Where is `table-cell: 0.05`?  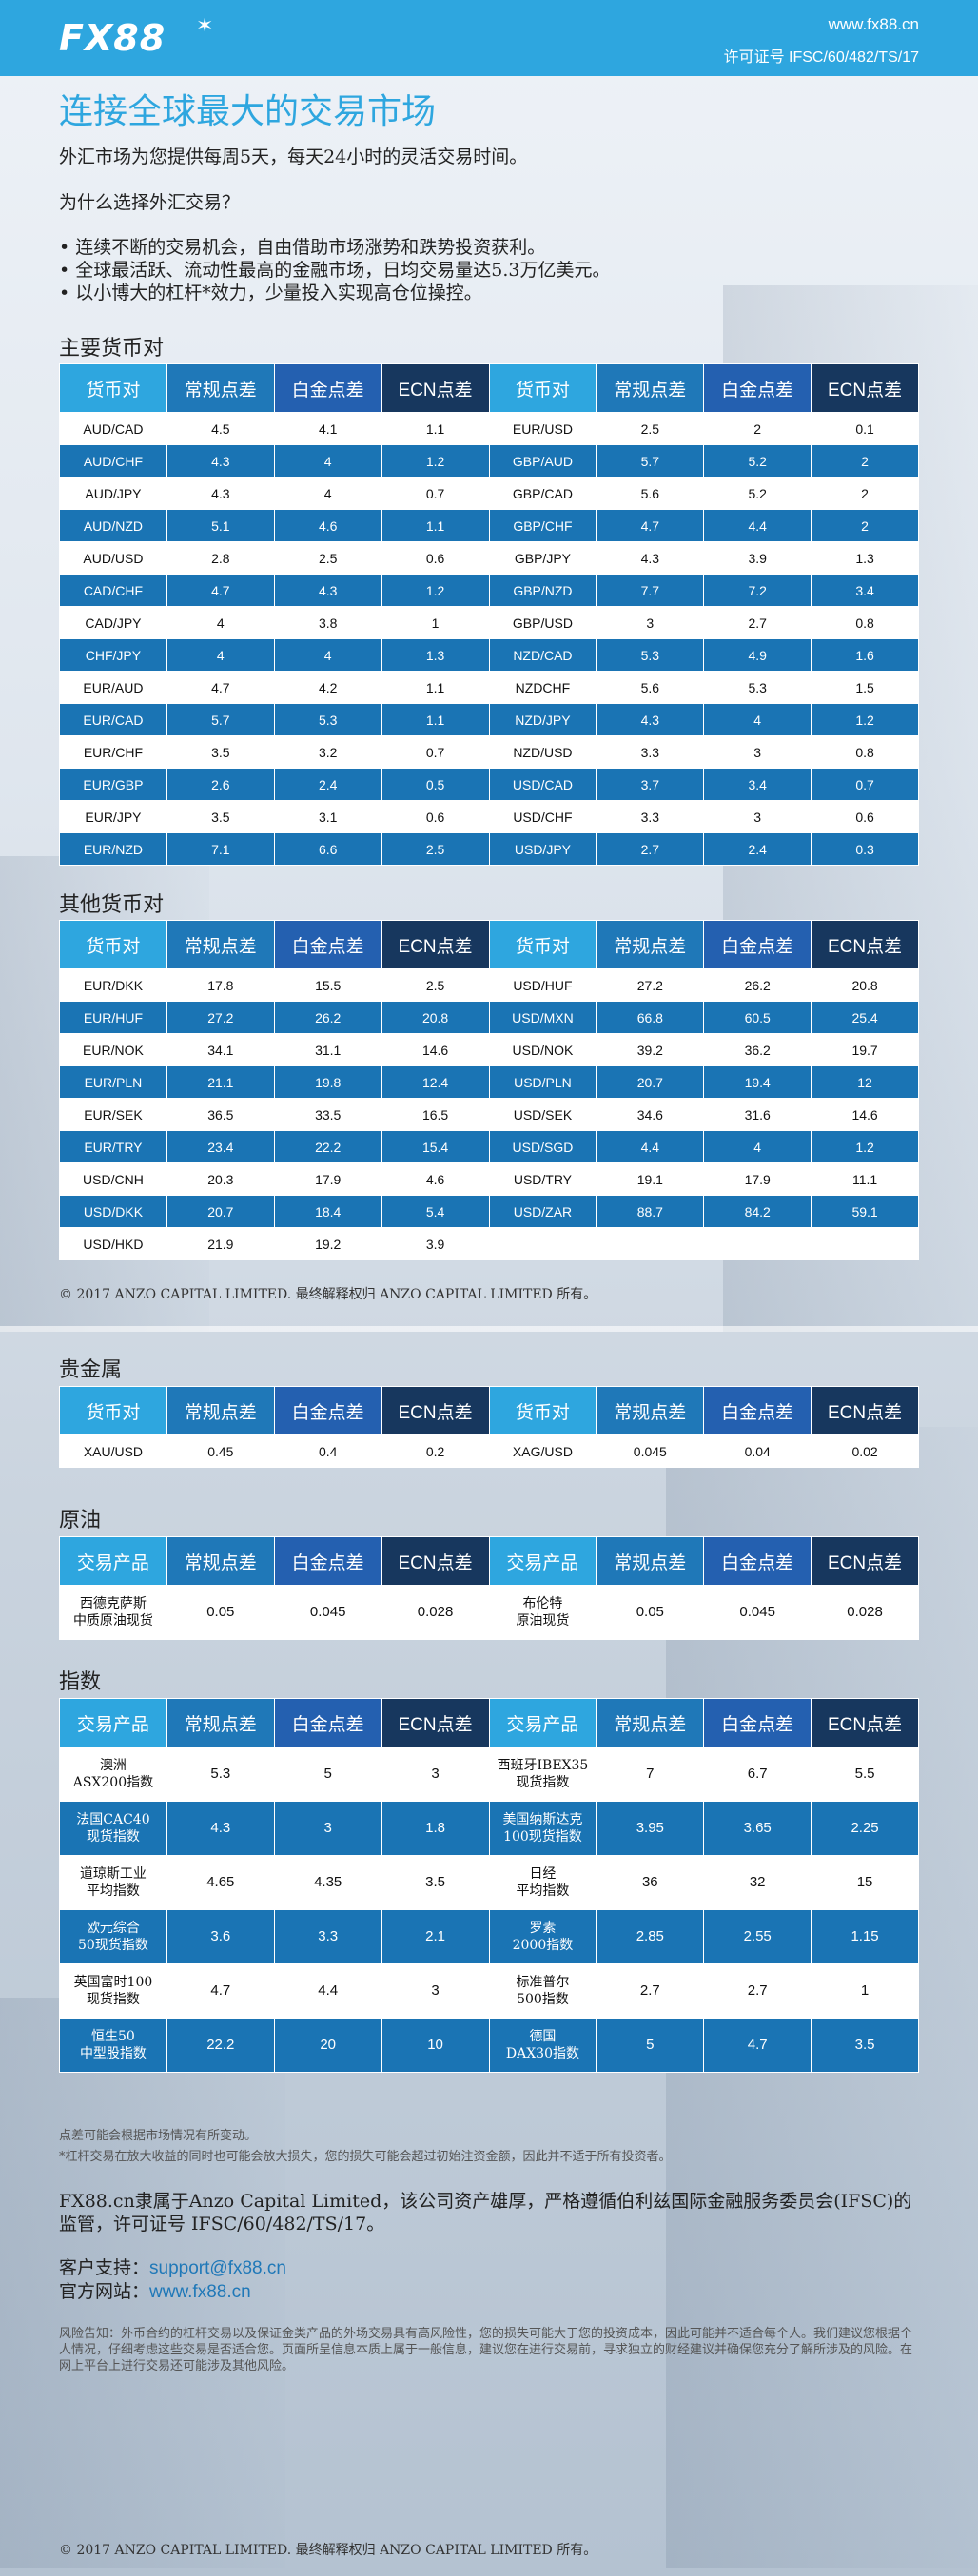 table-cell: 0.05 is located at coordinates (650, 1613).